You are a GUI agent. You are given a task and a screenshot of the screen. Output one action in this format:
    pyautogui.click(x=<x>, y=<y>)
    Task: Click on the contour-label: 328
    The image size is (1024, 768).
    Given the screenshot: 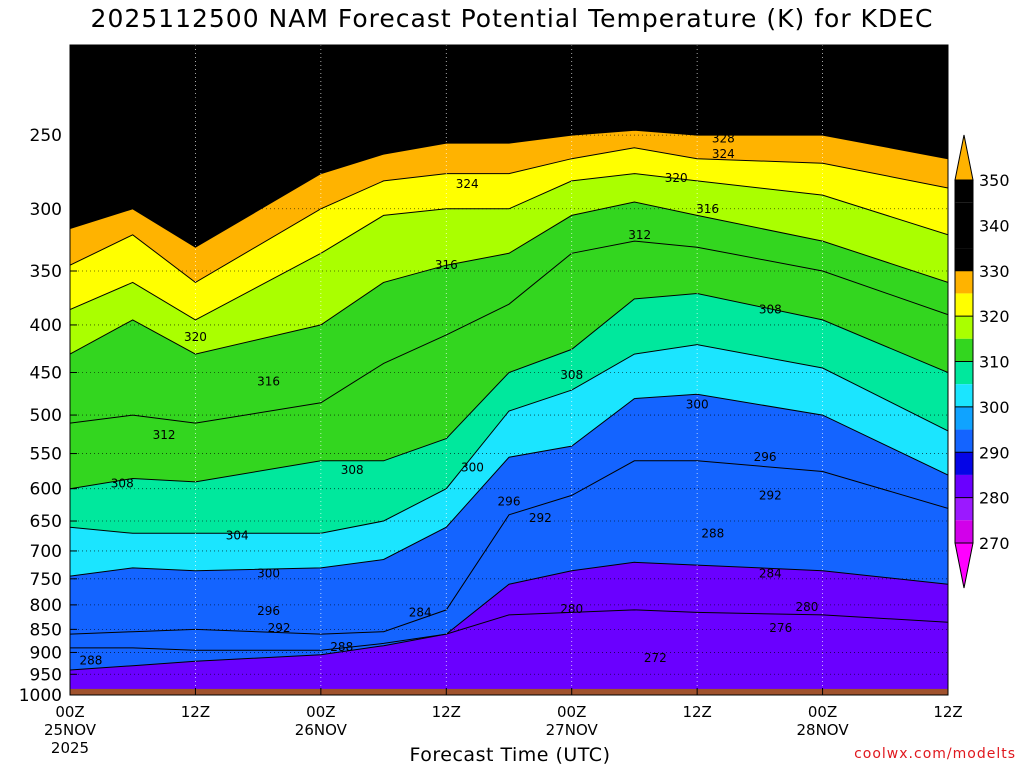 What is the action you would take?
    pyautogui.click(x=723, y=138)
    